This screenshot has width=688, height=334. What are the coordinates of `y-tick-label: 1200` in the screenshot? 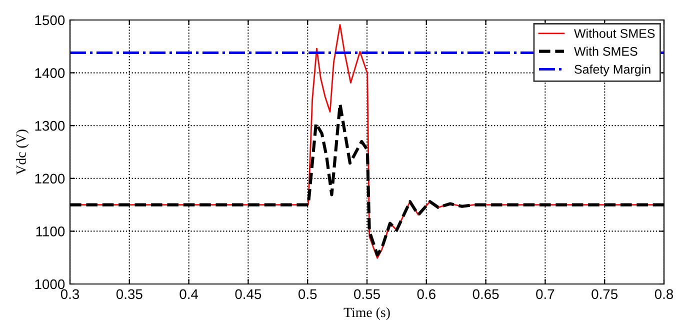 It's located at (50, 179).